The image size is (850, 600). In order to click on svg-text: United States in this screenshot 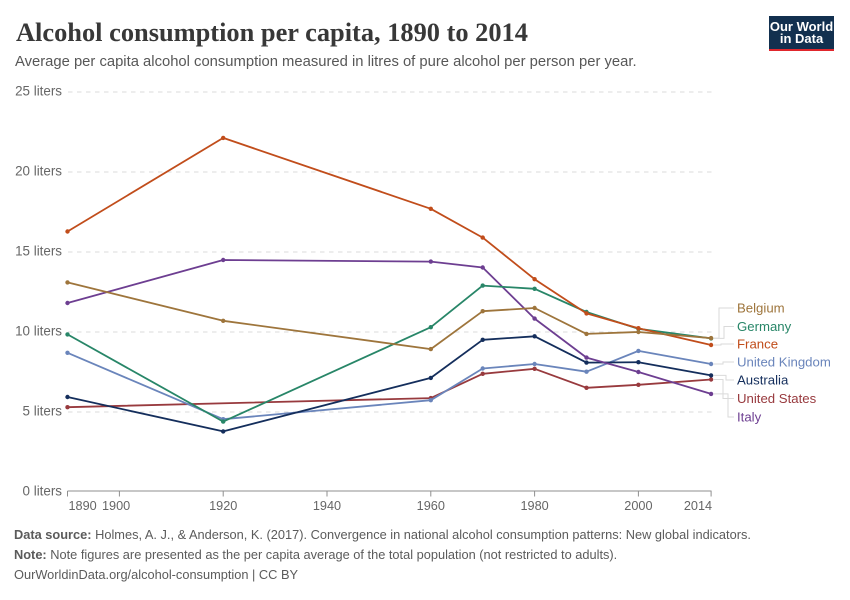, I will do `click(777, 398)`.